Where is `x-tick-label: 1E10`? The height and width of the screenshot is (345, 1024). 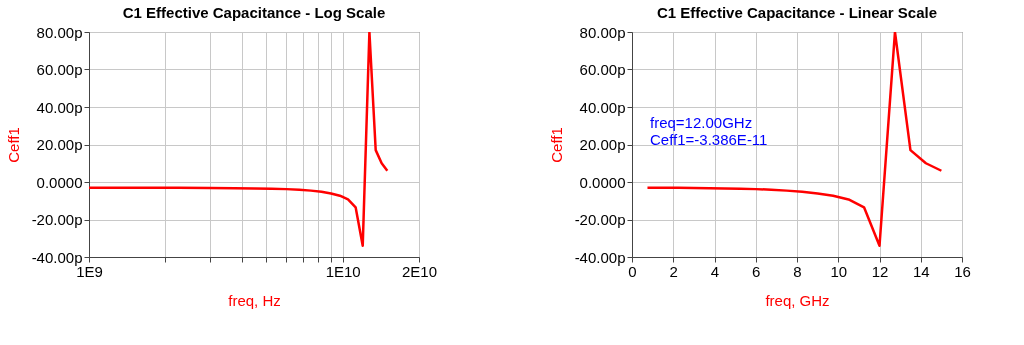
x-tick-label: 1E10 is located at coordinates (343, 271).